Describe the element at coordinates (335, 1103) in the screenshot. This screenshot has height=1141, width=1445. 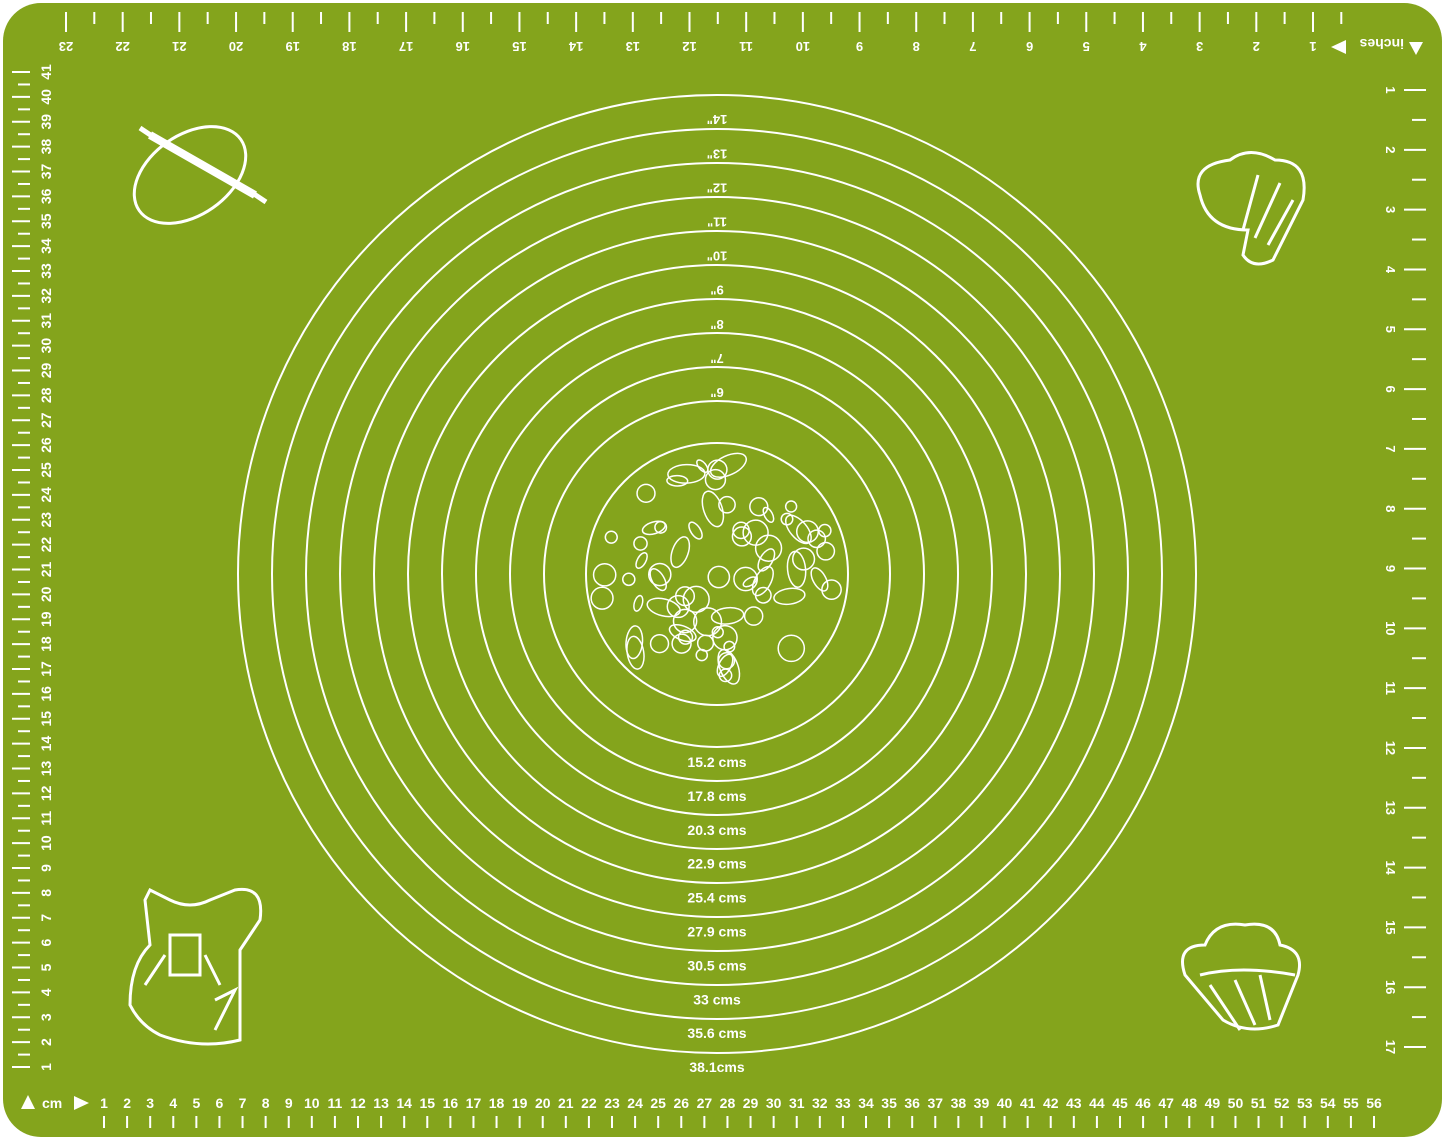
I see `cm-tick-label: 11` at that location.